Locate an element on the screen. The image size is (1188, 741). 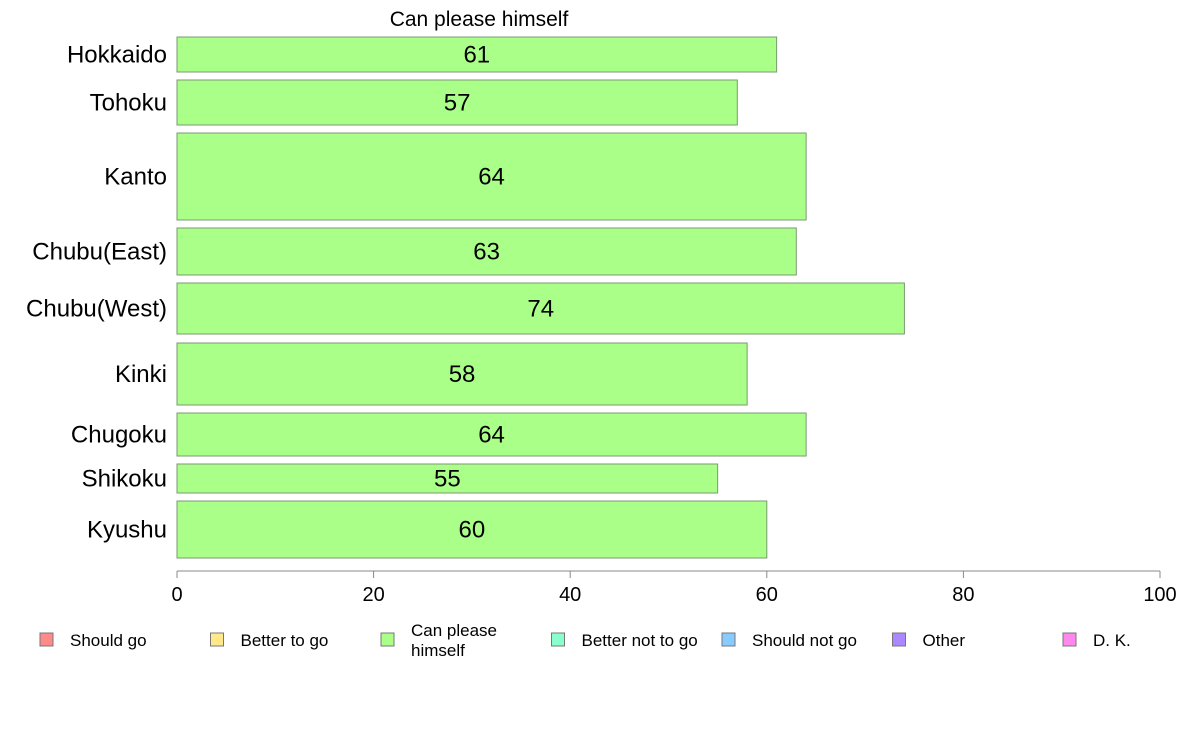
bar-tohoku is located at coordinates (457, 102).